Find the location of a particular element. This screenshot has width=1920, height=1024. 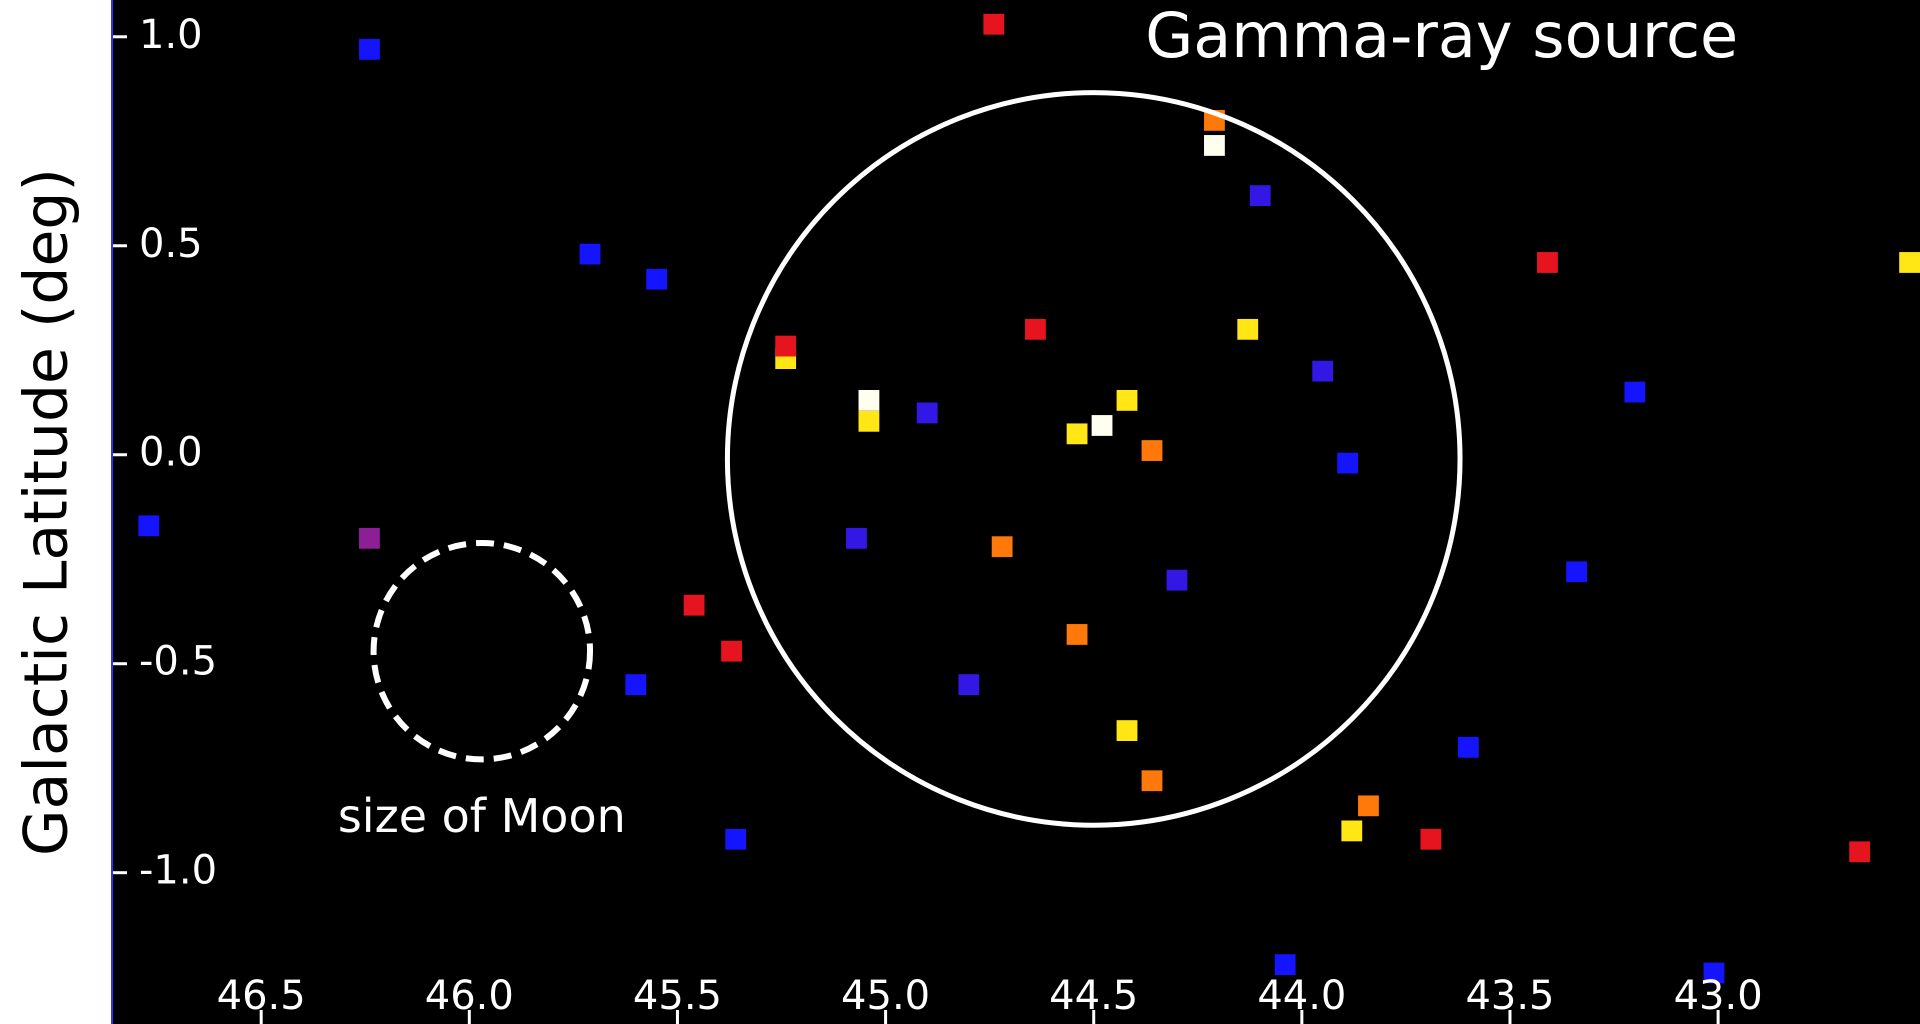

circle-label: Gamma-ray source is located at coordinates (1441, 36).